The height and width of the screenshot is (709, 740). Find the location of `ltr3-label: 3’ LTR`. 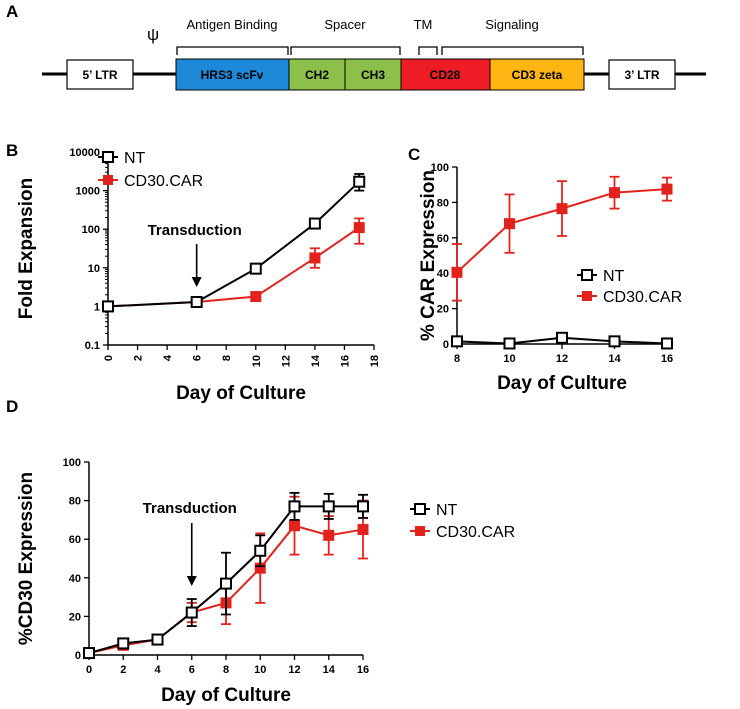

ltr3-label: 3’ LTR is located at coordinates (641, 75).